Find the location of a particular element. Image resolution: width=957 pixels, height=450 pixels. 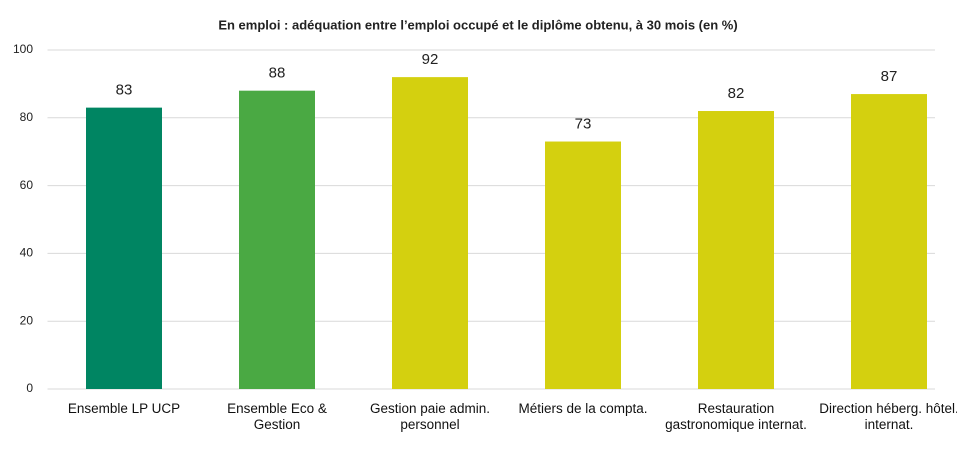

y-tick-label: 80 is located at coordinates (27, 117).